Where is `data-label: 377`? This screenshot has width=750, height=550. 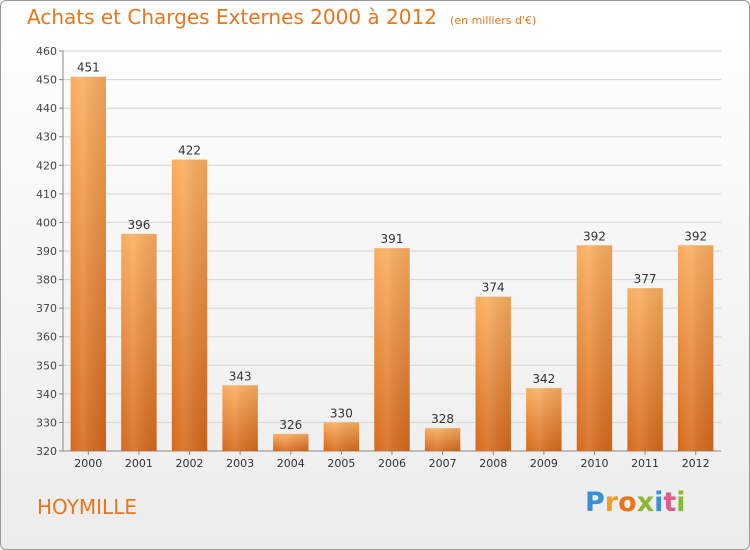
data-label: 377 is located at coordinates (645, 279).